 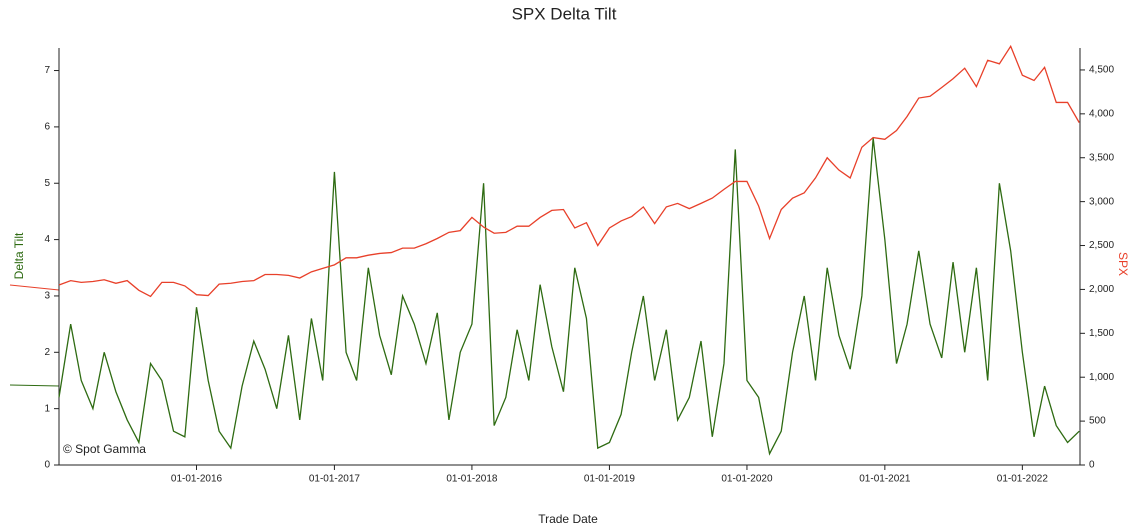 What do you see at coordinates (47, 127) in the screenshot?
I see `y-tick-label: 6` at bounding box center [47, 127].